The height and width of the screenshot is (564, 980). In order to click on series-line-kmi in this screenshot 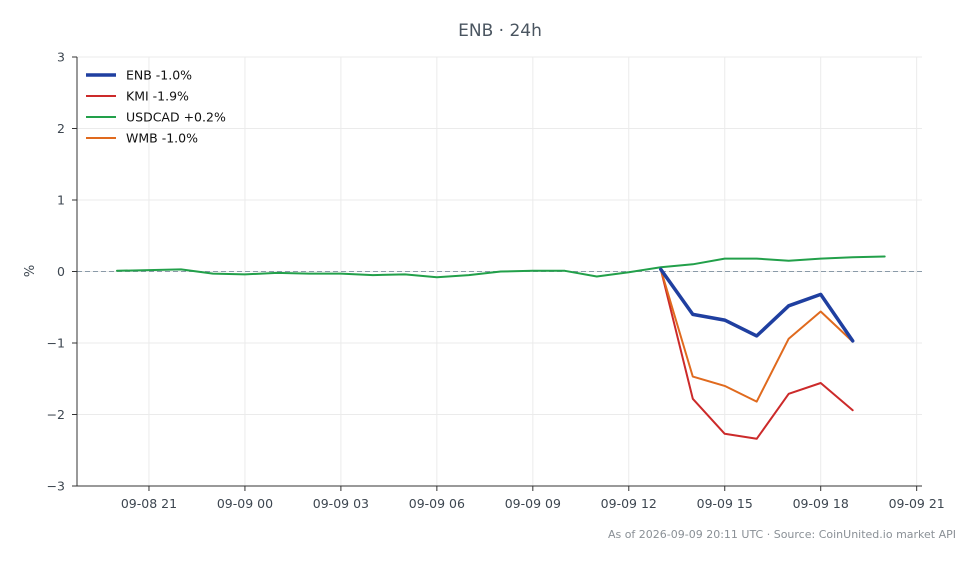, I will do `click(756, 354)`.